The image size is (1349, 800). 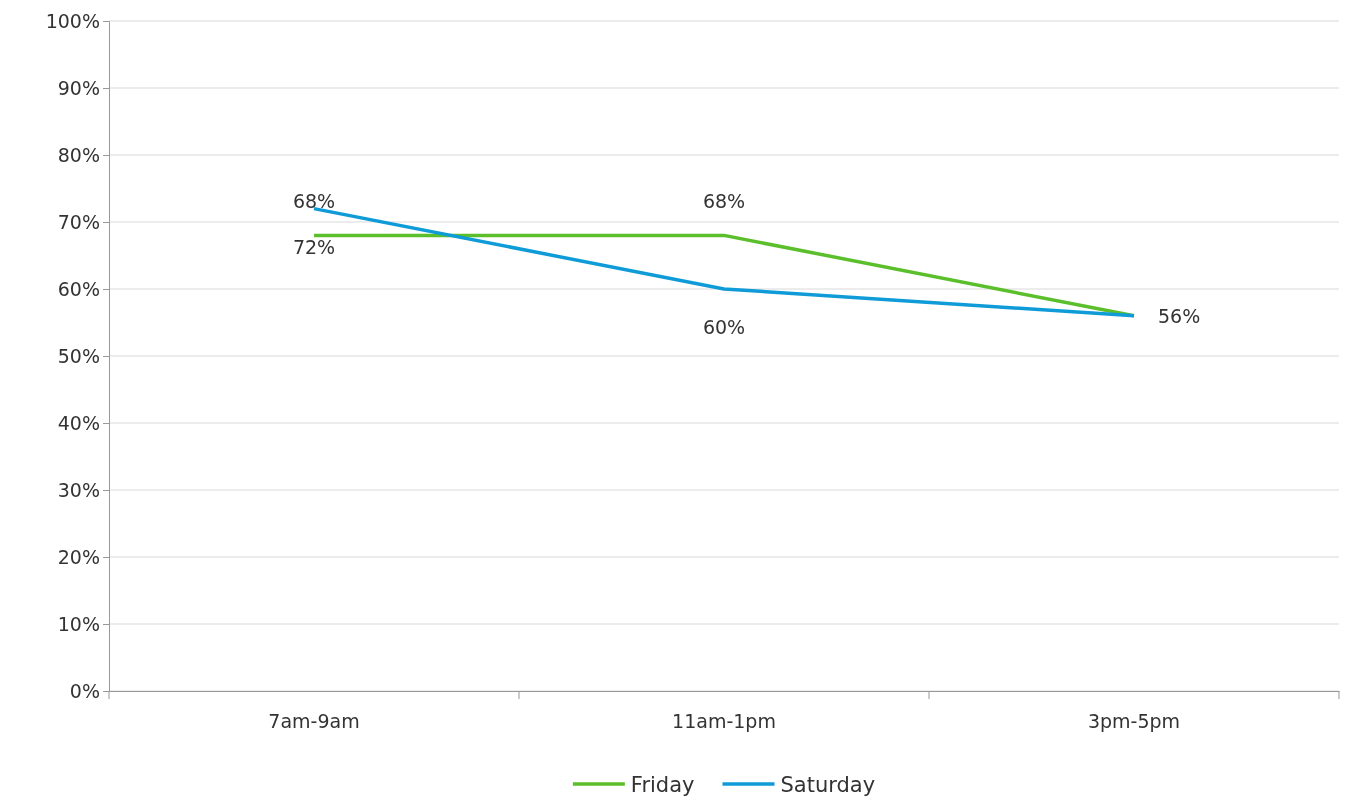 What do you see at coordinates (78, 623) in the screenshot?
I see `y-tick-label: 10%` at bounding box center [78, 623].